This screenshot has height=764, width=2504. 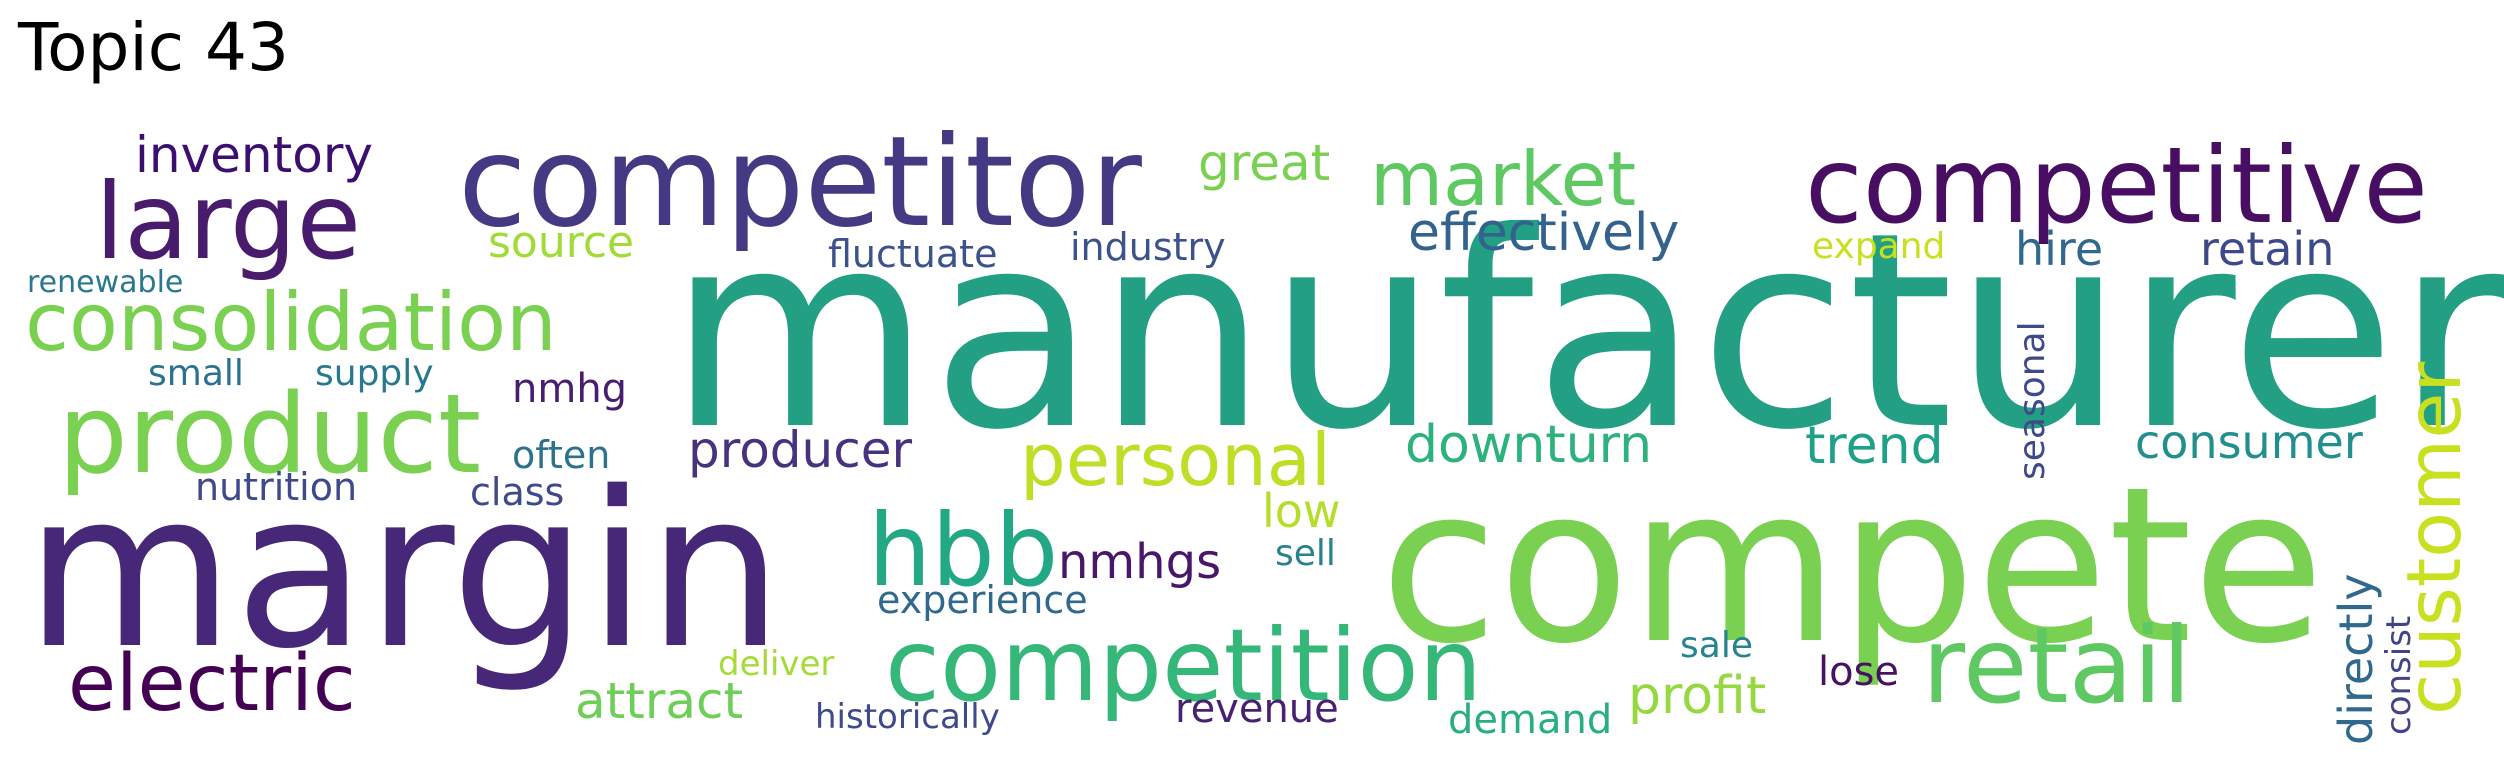 What do you see at coordinates (1852, 565) in the screenshot?
I see `word-compete: compete` at bounding box center [1852, 565].